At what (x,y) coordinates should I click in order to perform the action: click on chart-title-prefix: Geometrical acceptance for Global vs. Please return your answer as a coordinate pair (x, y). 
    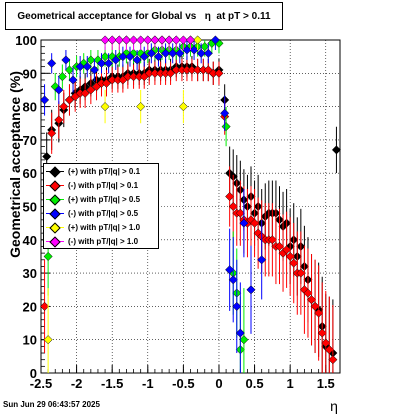
    Looking at the image, I should click on (107, 16).